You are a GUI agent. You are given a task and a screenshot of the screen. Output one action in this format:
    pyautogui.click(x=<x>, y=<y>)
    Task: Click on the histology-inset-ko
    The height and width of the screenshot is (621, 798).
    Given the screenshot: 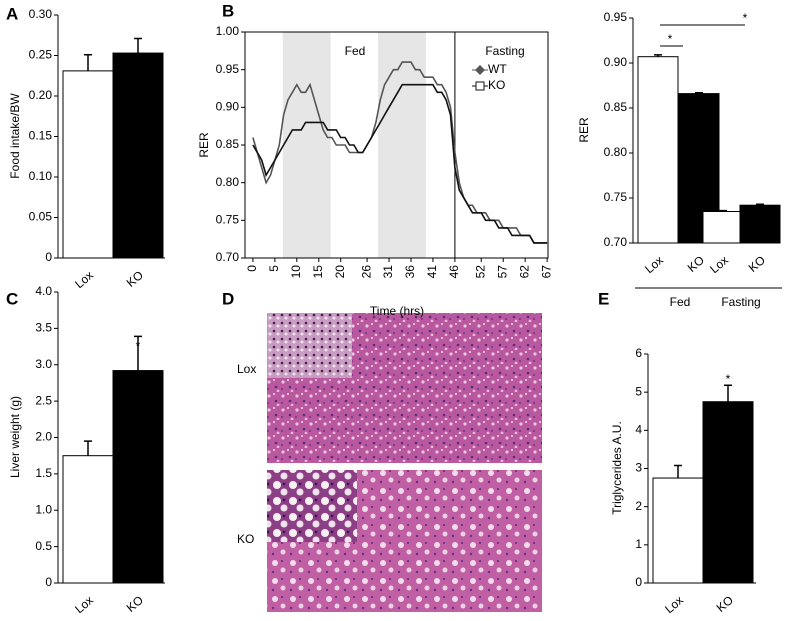 What is the action you would take?
    pyautogui.click(x=312, y=506)
    